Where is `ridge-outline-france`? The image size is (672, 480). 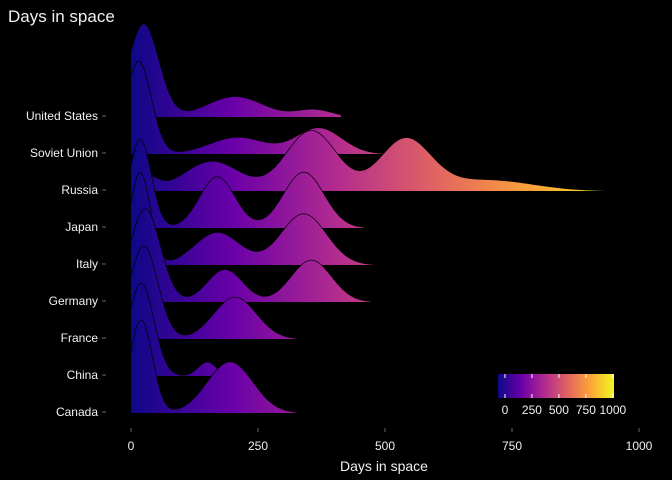 ridge-outline-france is located at coordinates (213, 292).